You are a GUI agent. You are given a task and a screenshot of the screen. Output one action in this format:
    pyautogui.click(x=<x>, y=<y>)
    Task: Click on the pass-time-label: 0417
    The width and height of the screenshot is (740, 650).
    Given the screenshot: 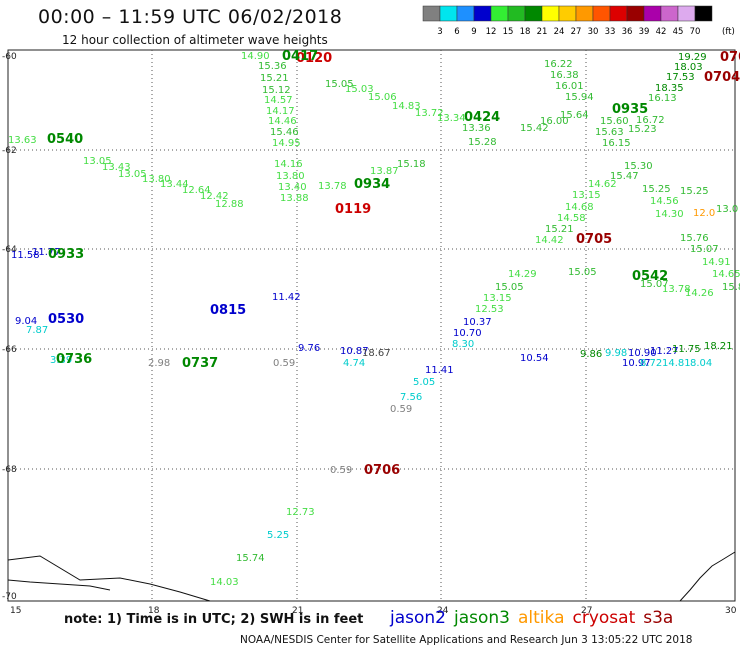 What is the action you would take?
    pyautogui.click(x=300, y=56)
    